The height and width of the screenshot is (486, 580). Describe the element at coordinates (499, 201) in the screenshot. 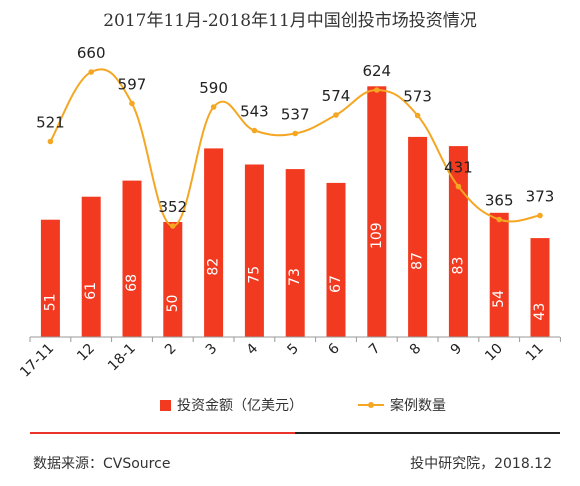

I see `line-value-label: 365` at that location.